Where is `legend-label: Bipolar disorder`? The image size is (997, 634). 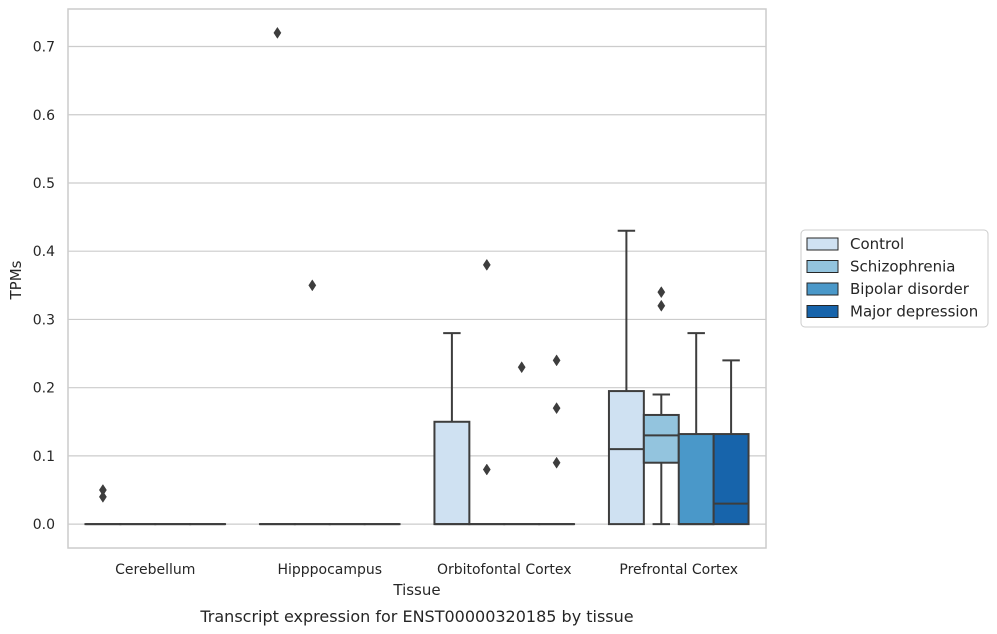 legend-label: Bipolar disorder is located at coordinates (910, 289).